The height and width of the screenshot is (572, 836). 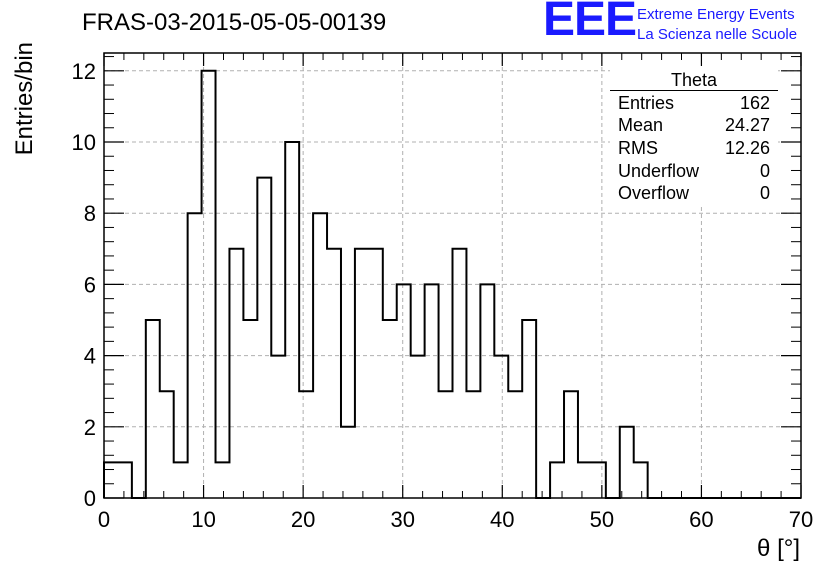 I want to click on y-tick-label: 10, so click(x=84, y=142).